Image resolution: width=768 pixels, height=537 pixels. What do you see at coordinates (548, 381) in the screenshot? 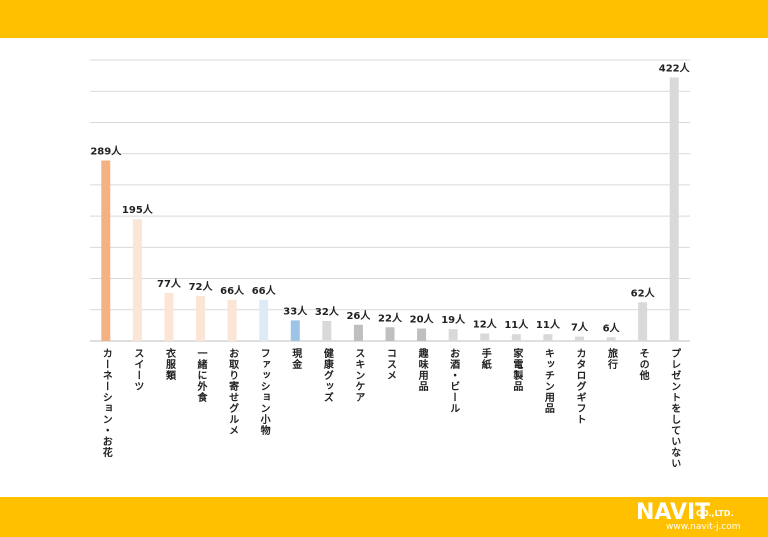
I see `category-label: キッチン用品` at bounding box center [548, 381].